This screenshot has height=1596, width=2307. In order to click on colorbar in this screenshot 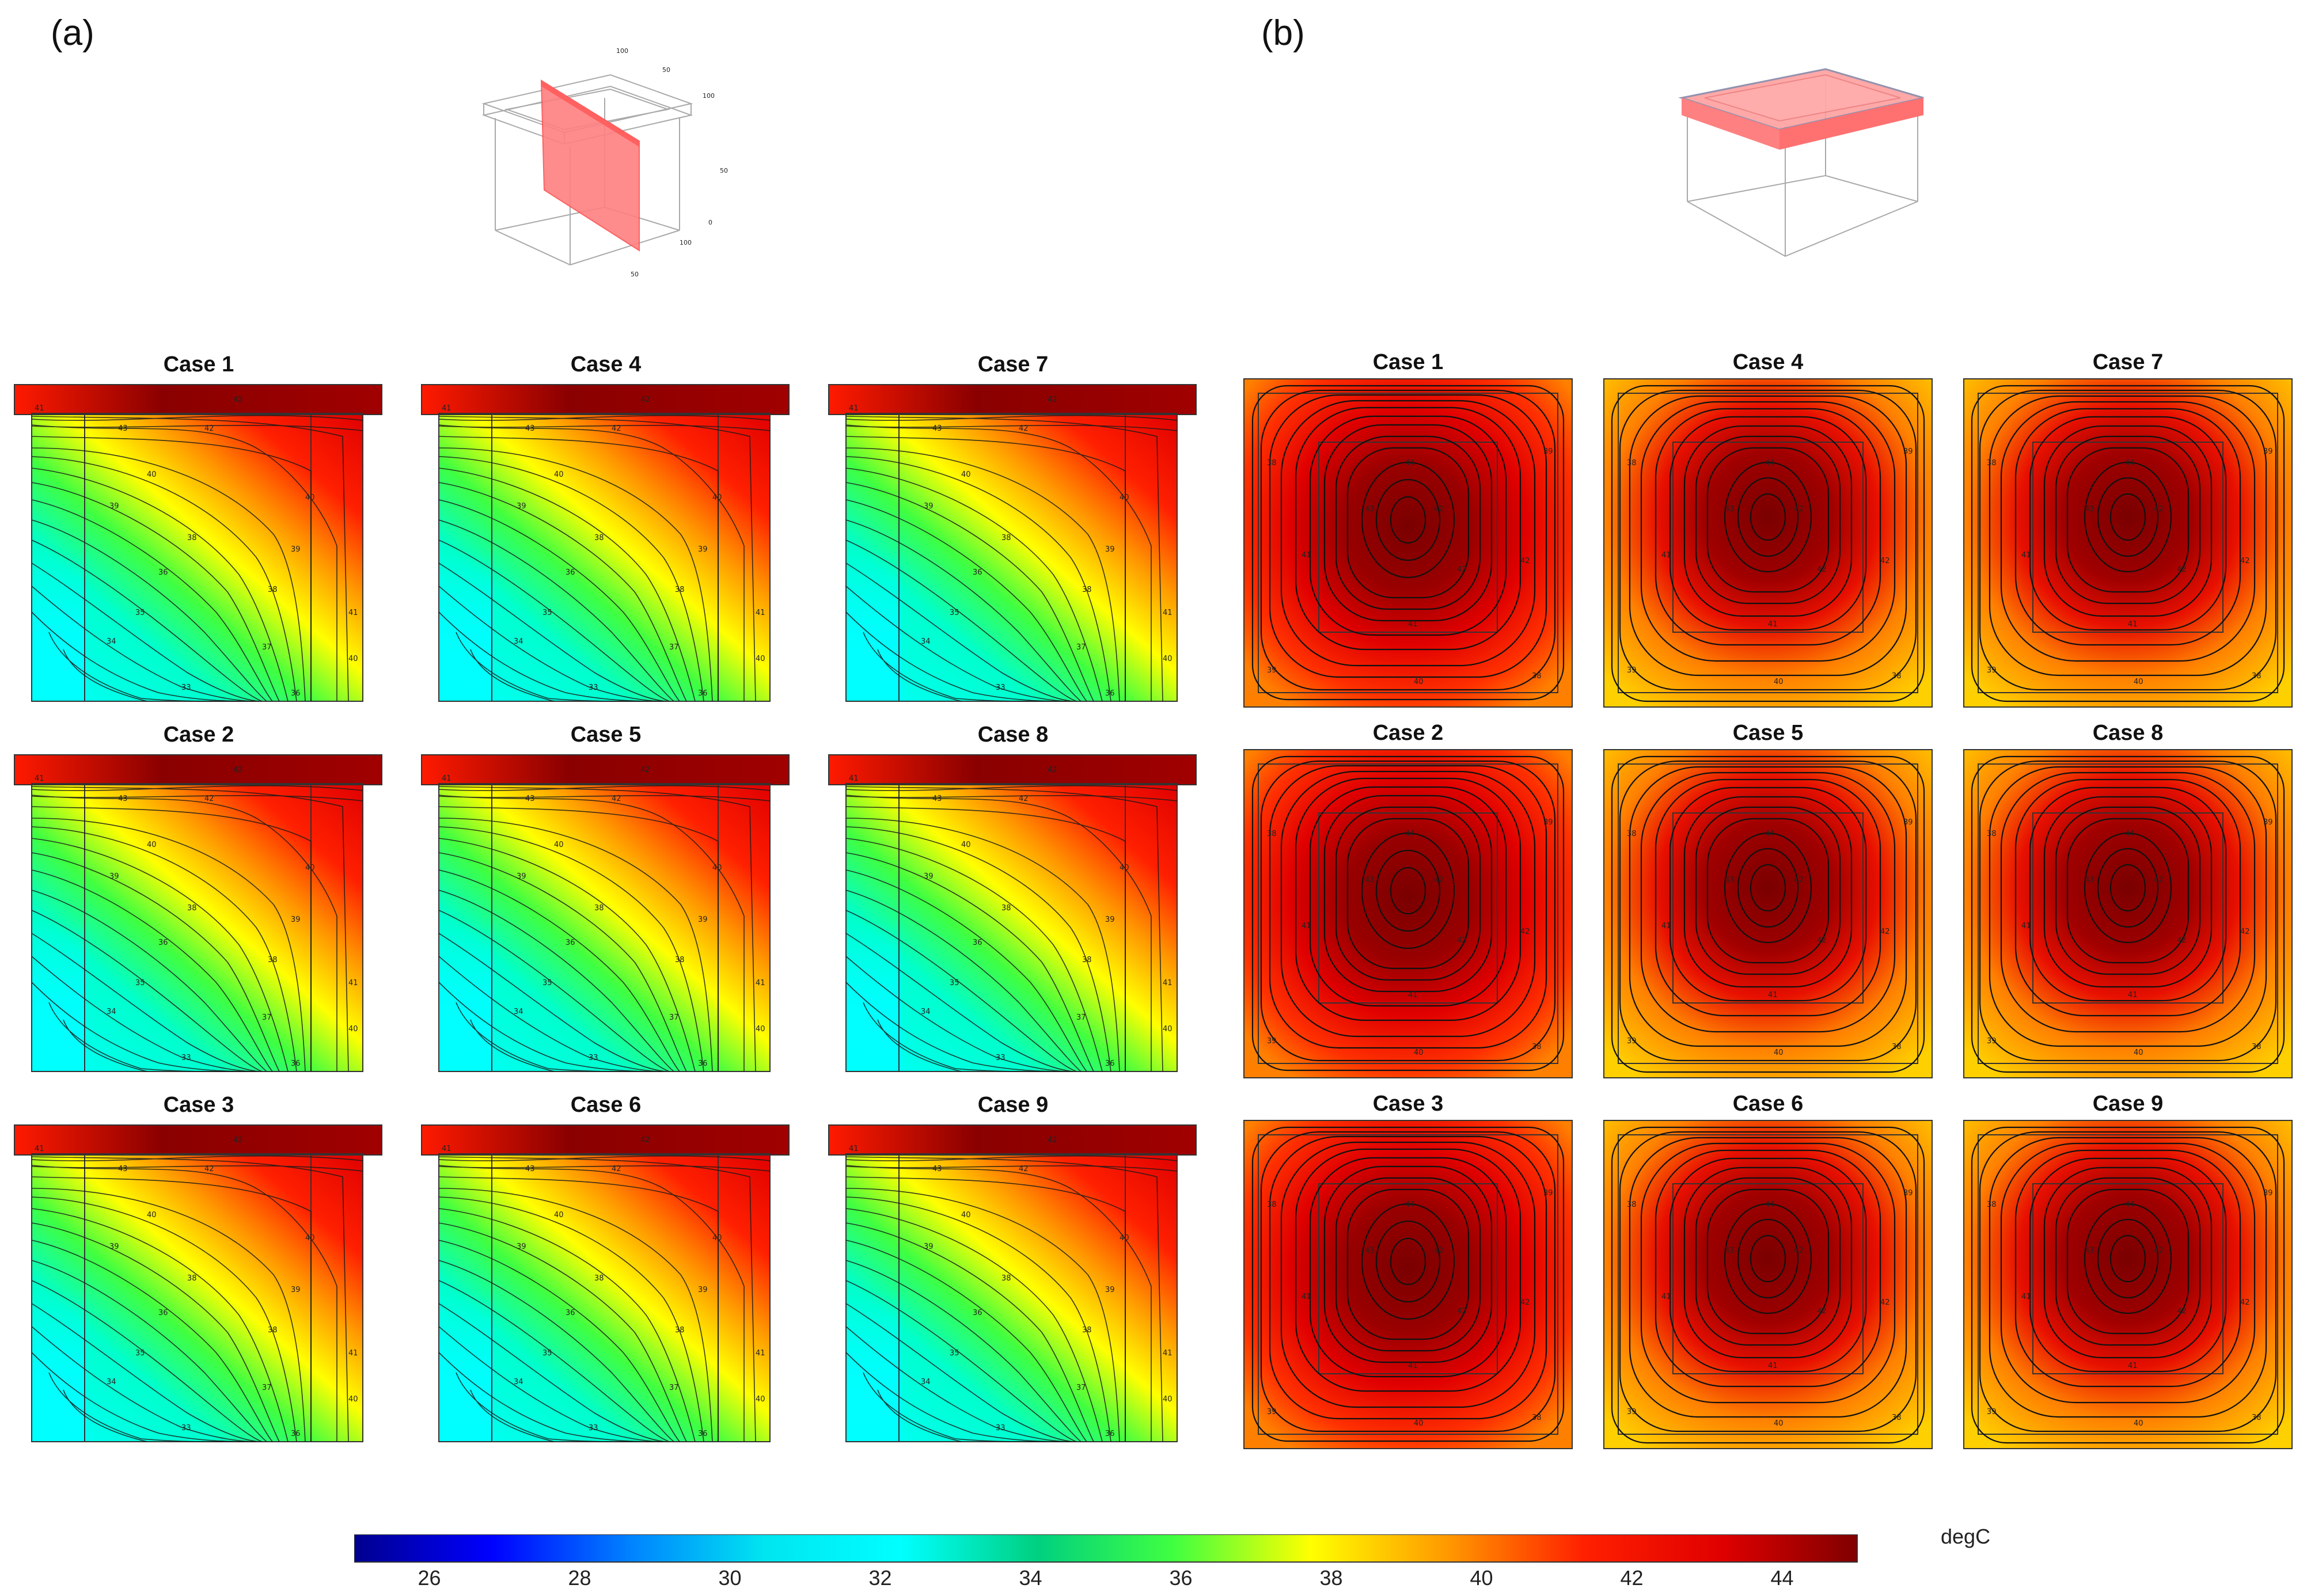, I will do `click(1106, 1549)`.